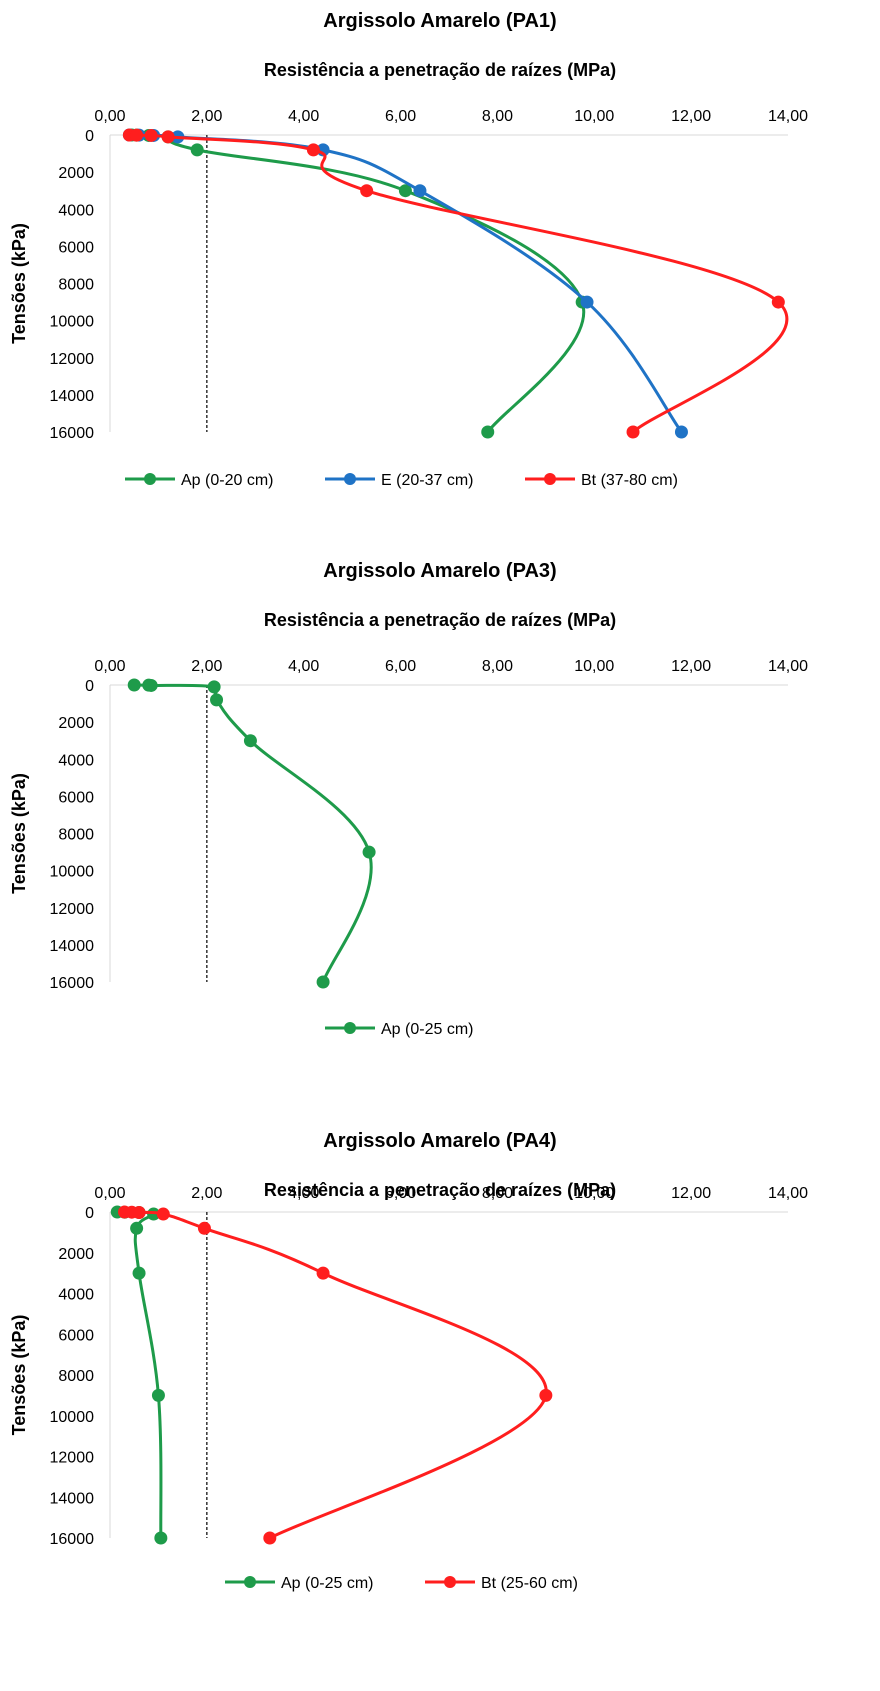 This screenshot has height=1691, width=880. Describe the element at coordinates (440, 21) in the screenshot. I see `chart-title: Argissolo Amarelo (PA1)` at that location.